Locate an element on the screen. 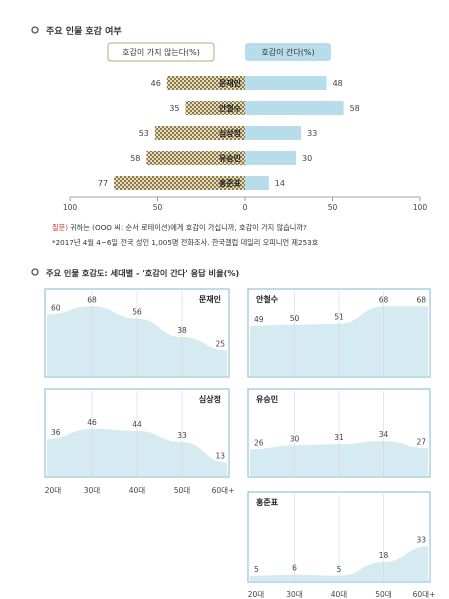  negative-value-label: 46 is located at coordinates (156, 83).